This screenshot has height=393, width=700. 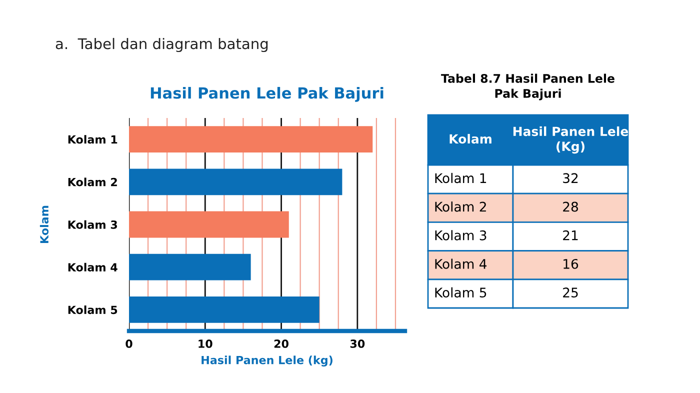 What do you see at coordinates (44, 224) in the screenshot?
I see `y-axis-title: Kolam` at bounding box center [44, 224].